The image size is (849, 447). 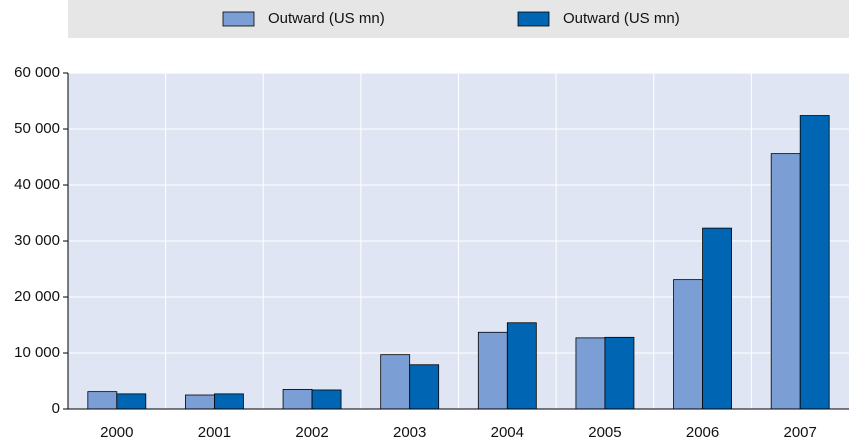 I want to click on x-tick-label: 2000, so click(x=116, y=432).